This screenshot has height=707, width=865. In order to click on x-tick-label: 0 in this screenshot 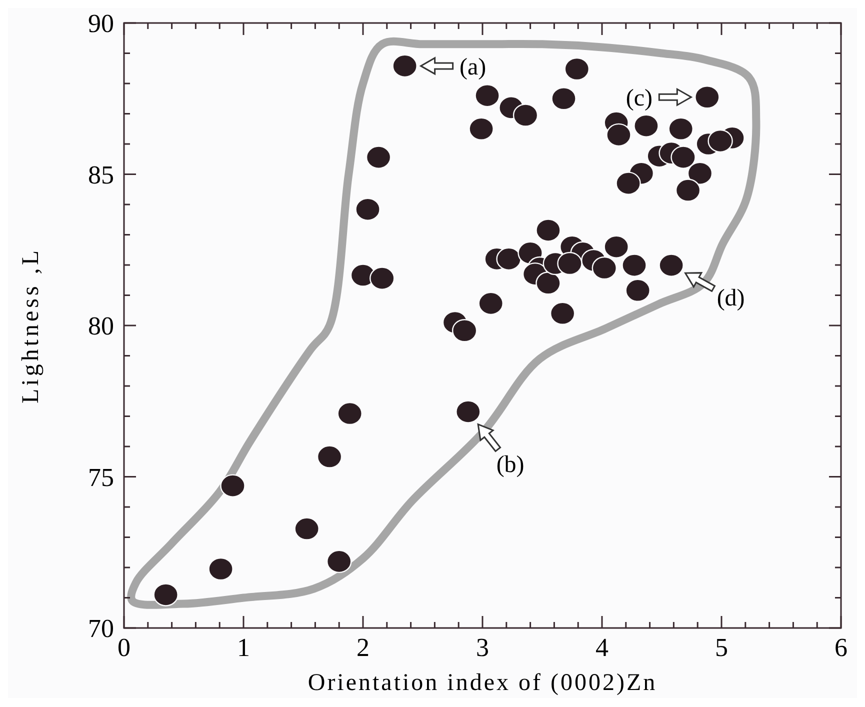, I will do `click(124, 647)`.